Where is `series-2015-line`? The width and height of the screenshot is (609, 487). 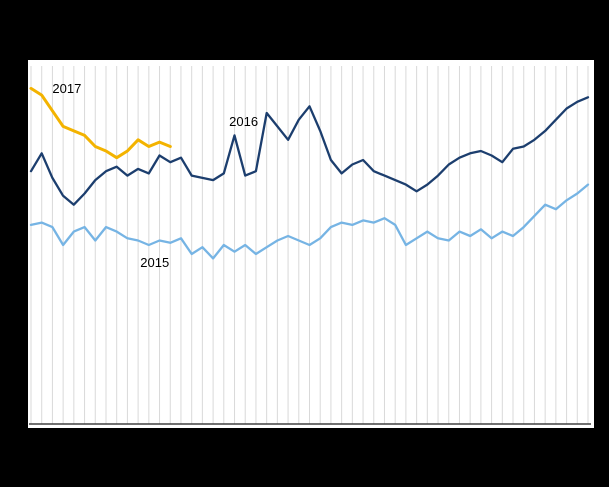 series-2015-line is located at coordinates (309, 221).